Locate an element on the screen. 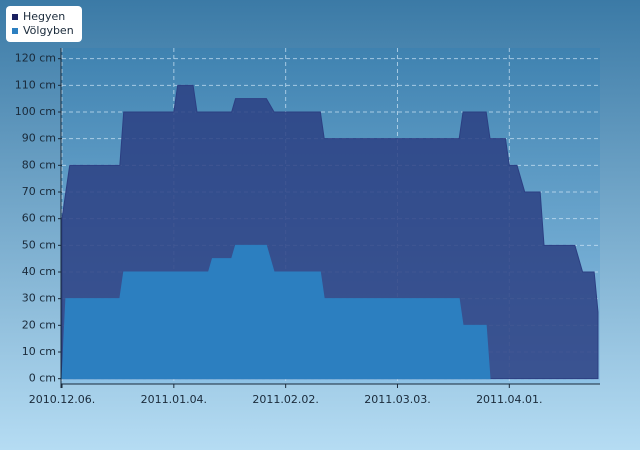 Image resolution: width=640 pixels, height=454 pixels. x-tick-label: 2011.04.01. is located at coordinates (509, 399).